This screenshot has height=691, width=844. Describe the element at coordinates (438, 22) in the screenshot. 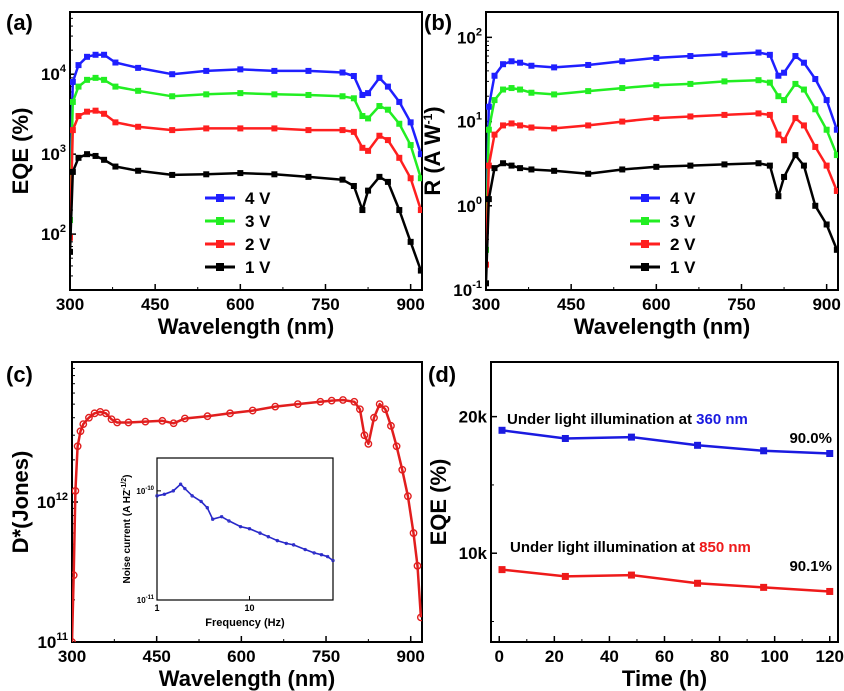

I see `panel-label: (b)` at that location.